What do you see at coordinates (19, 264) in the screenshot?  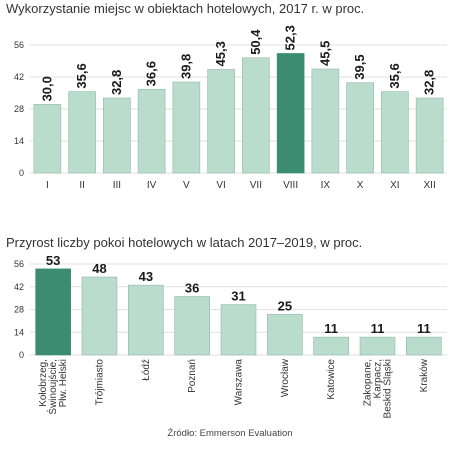 I see `chart2-ytick-label: 56` at bounding box center [19, 264].